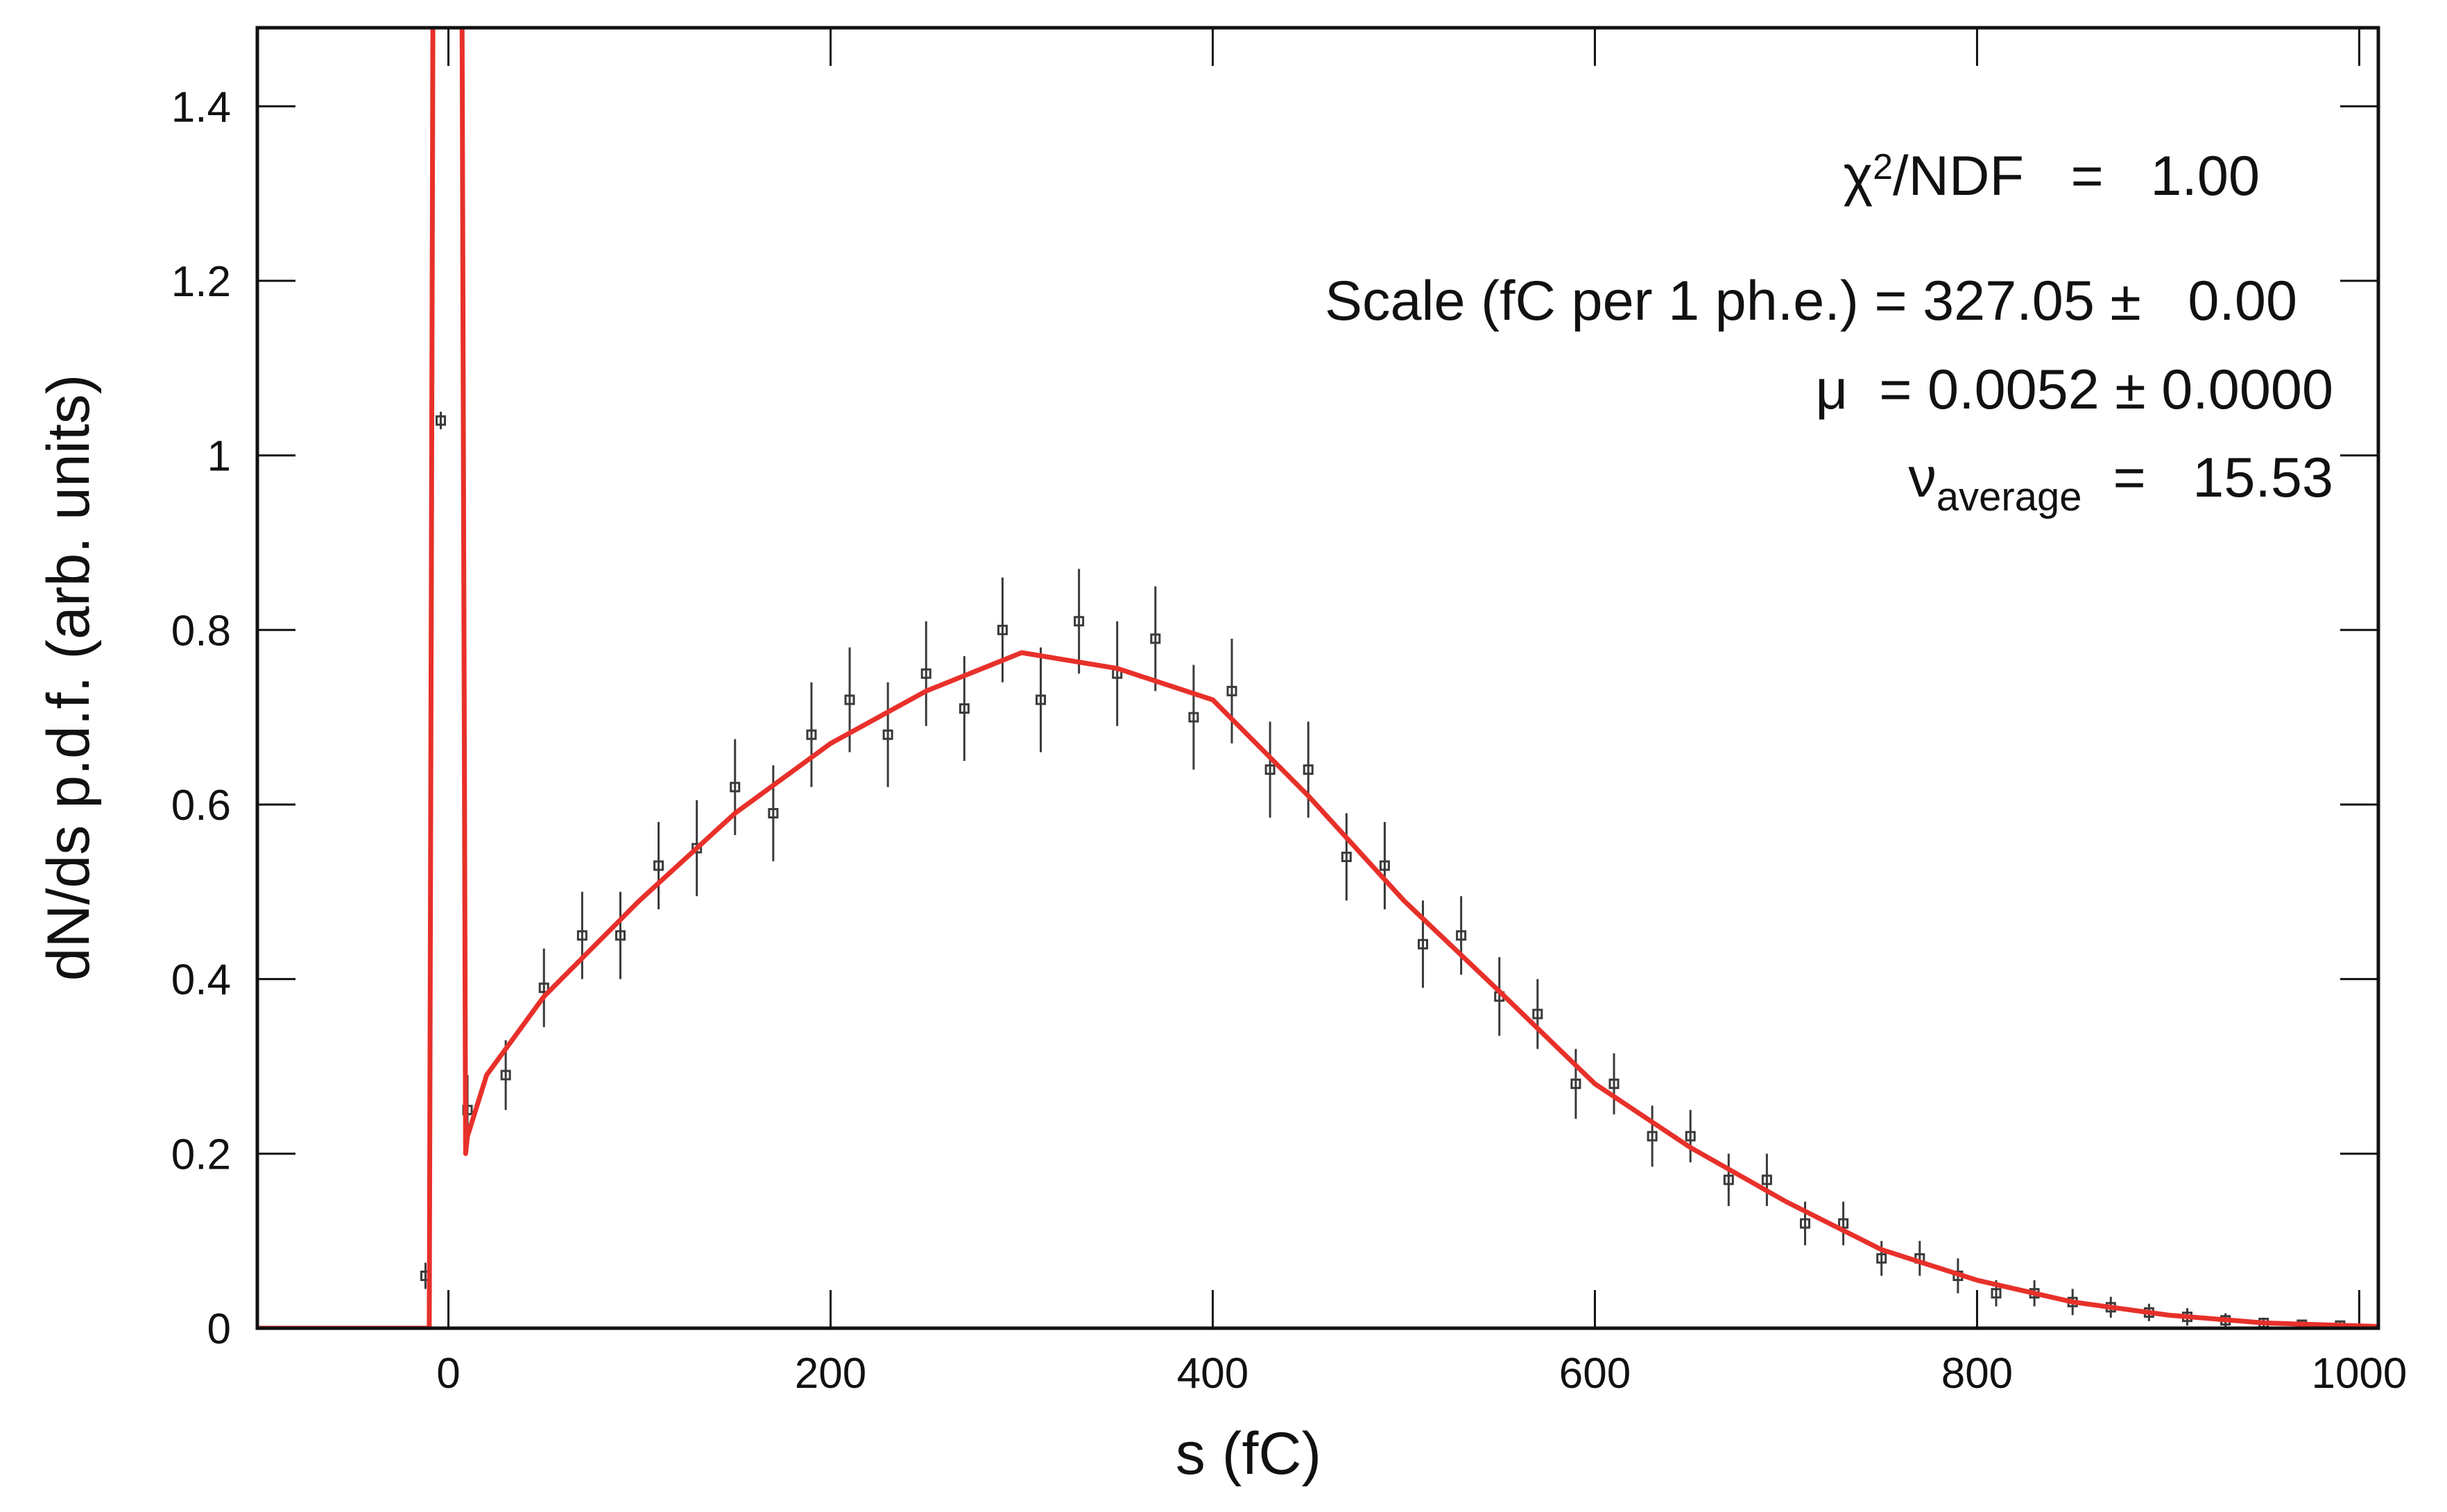 The image size is (2447, 1512). What do you see at coordinates (830, 1374) in the screenshot?
I see `x-tick-label: 200` at bounding box center [830, 1374].